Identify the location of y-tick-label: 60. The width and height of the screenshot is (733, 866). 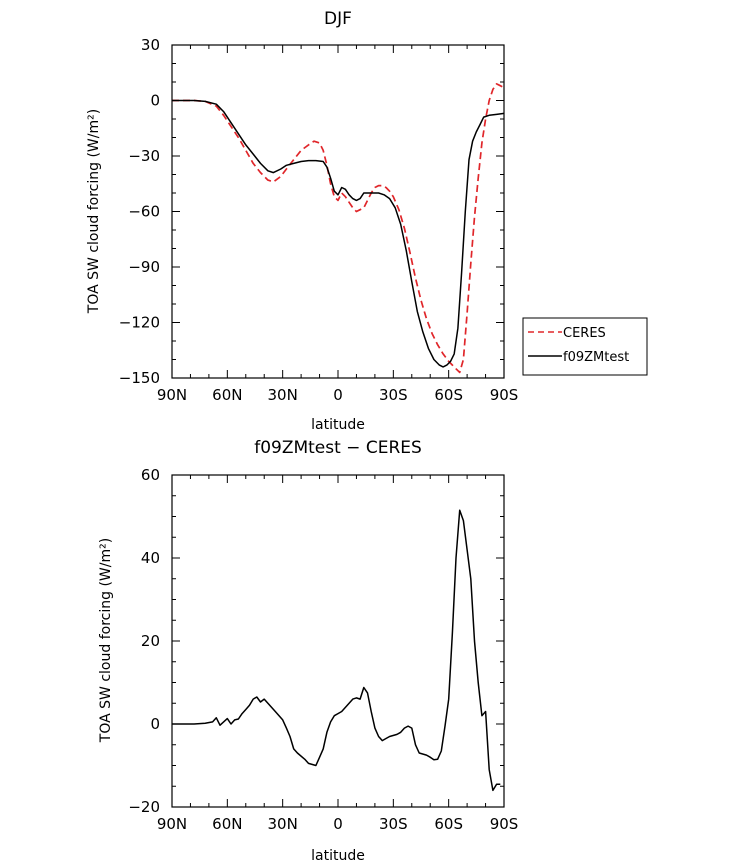
(150, 475).